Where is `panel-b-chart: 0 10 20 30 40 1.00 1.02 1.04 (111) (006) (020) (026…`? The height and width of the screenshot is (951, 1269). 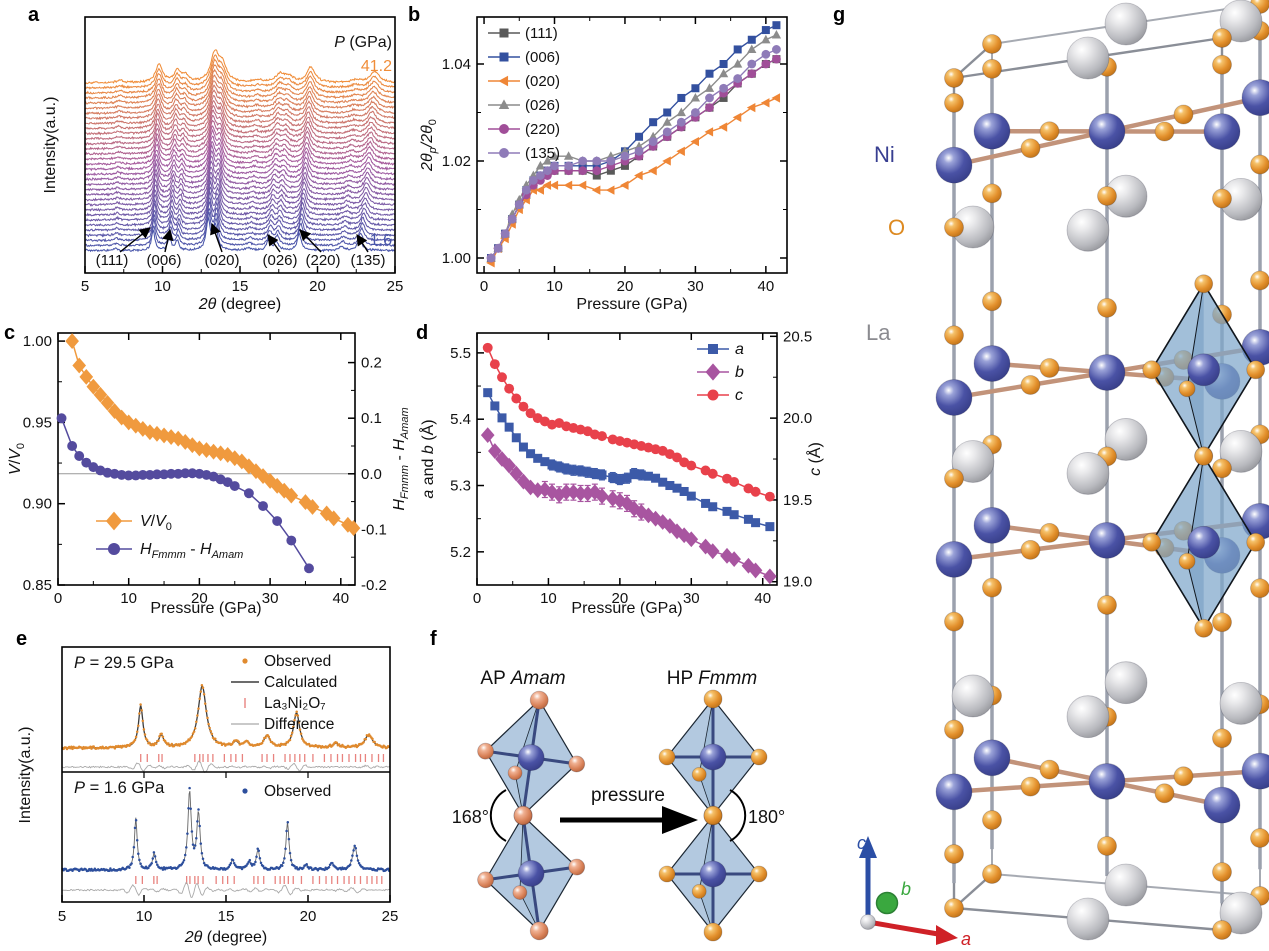 panel-b-chart: 0 10 20 30 40 1.00 1.02 1.04 (111) (006) (020) (026… is located at coordinates (603, 164).